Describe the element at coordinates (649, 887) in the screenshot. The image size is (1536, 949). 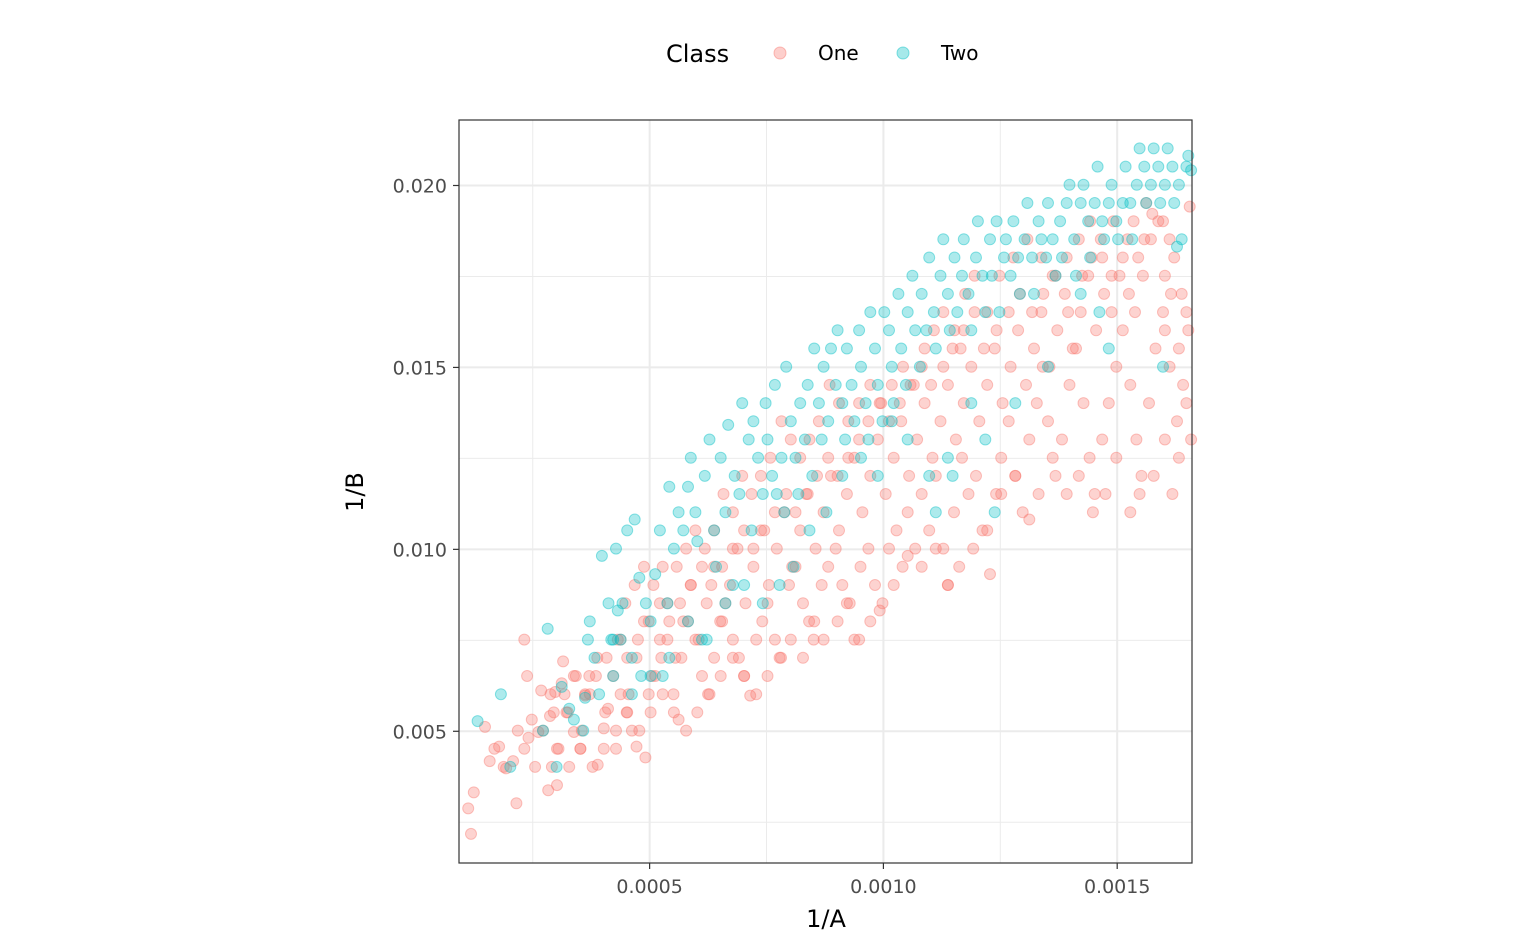
I see `x-tick-label-0: 0.0005` at that location.